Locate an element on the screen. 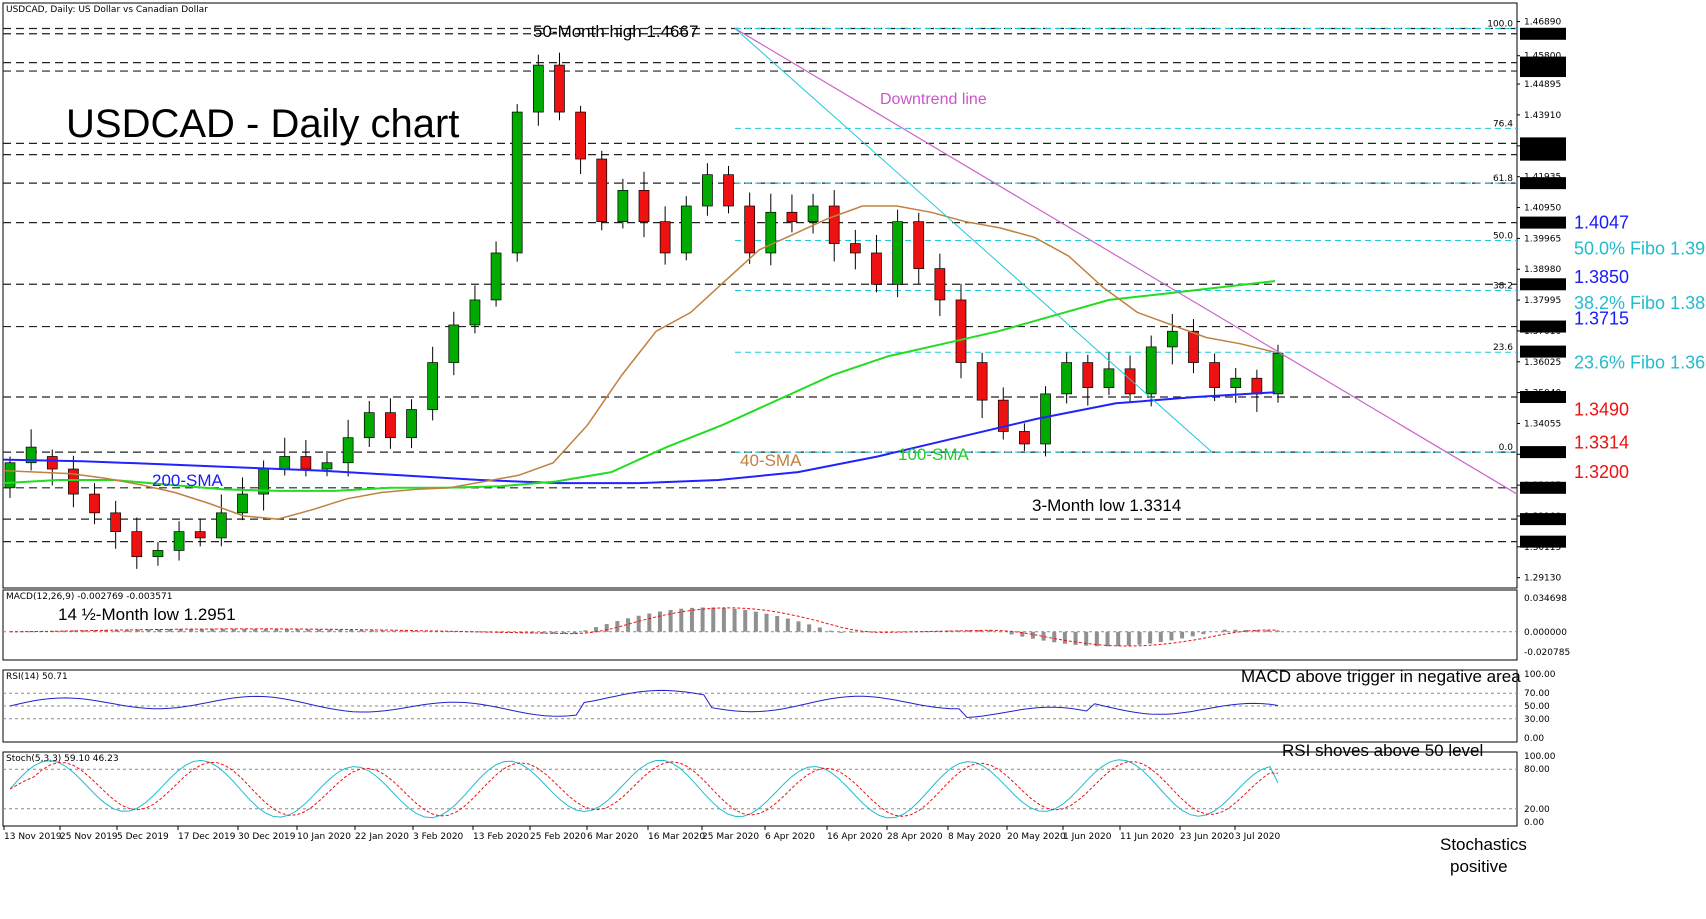  price-tick-label: 1.38980 is located at coordinates (1542, 270).